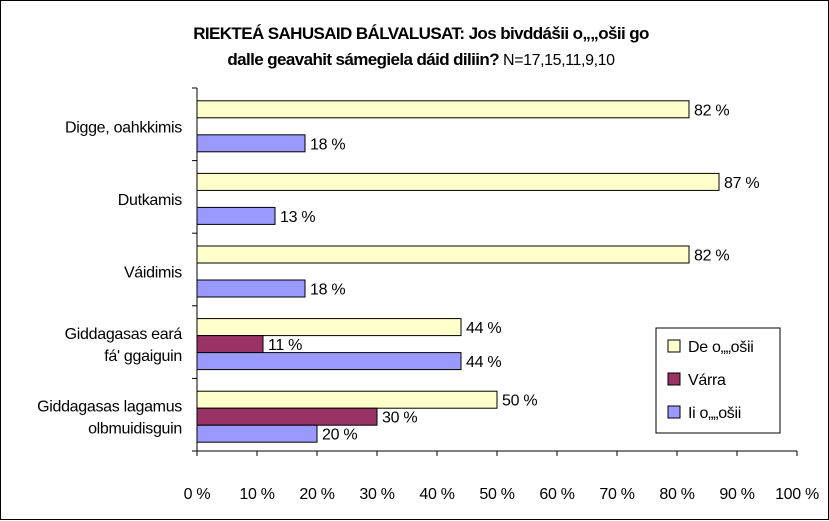 The height and width of the screenshot is (521, 829). What do you see at coordinates (496, 494) in the screenshot?
I see `x-tick-label: 50 %` at bounding box center [496, 494].